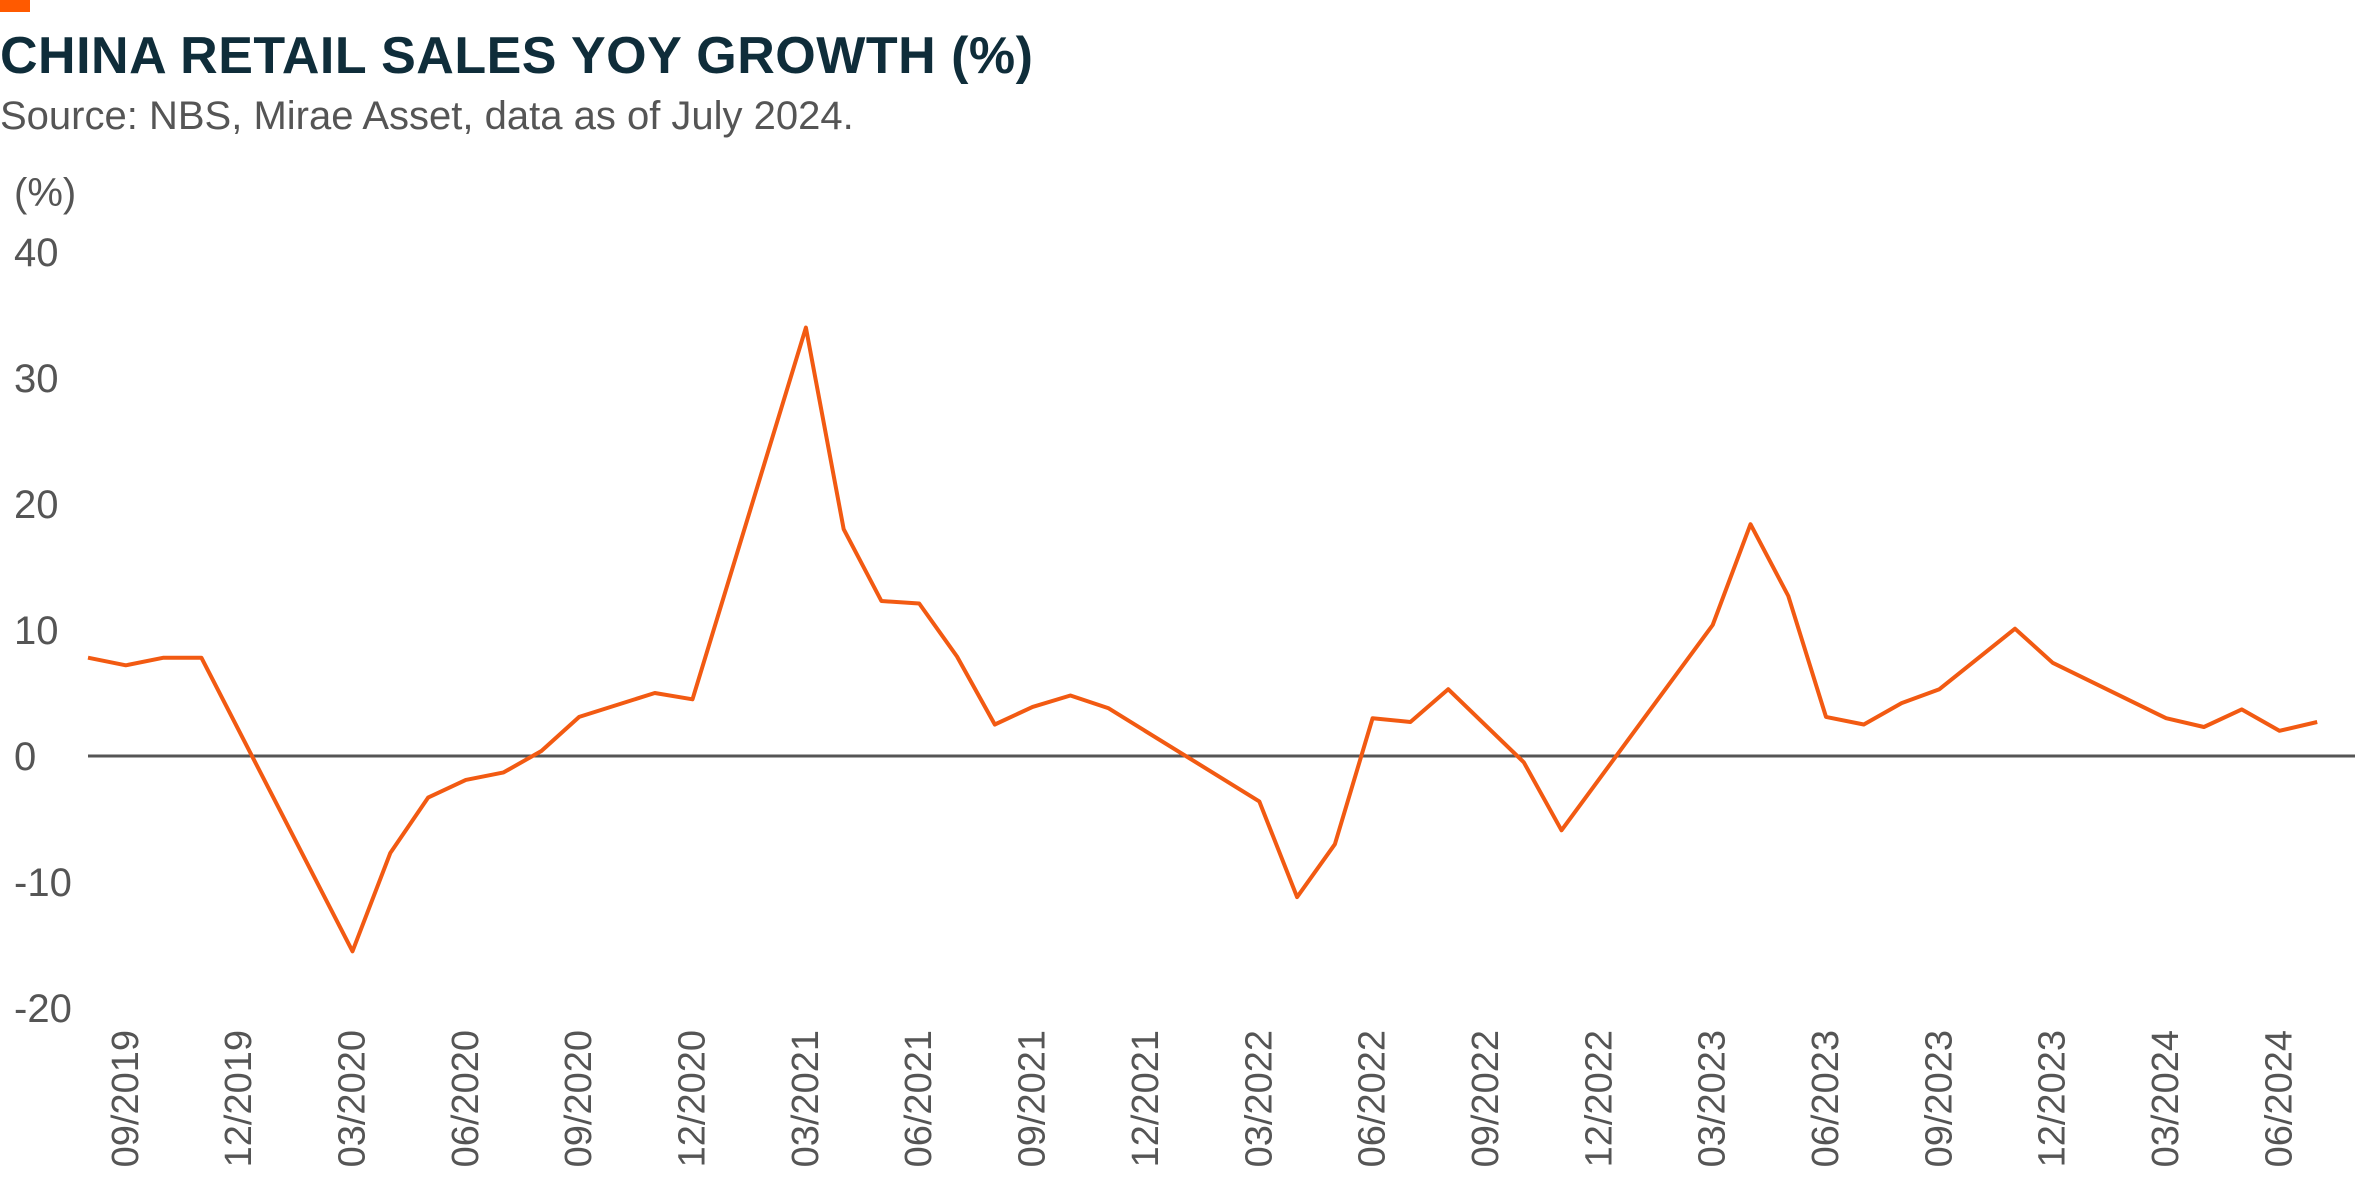 This screenshot has height=1196, width=2368. Describe the element at coordinates (126, 1098) in the screenshot. I see `x-tick-label: 09/2019` at that location.